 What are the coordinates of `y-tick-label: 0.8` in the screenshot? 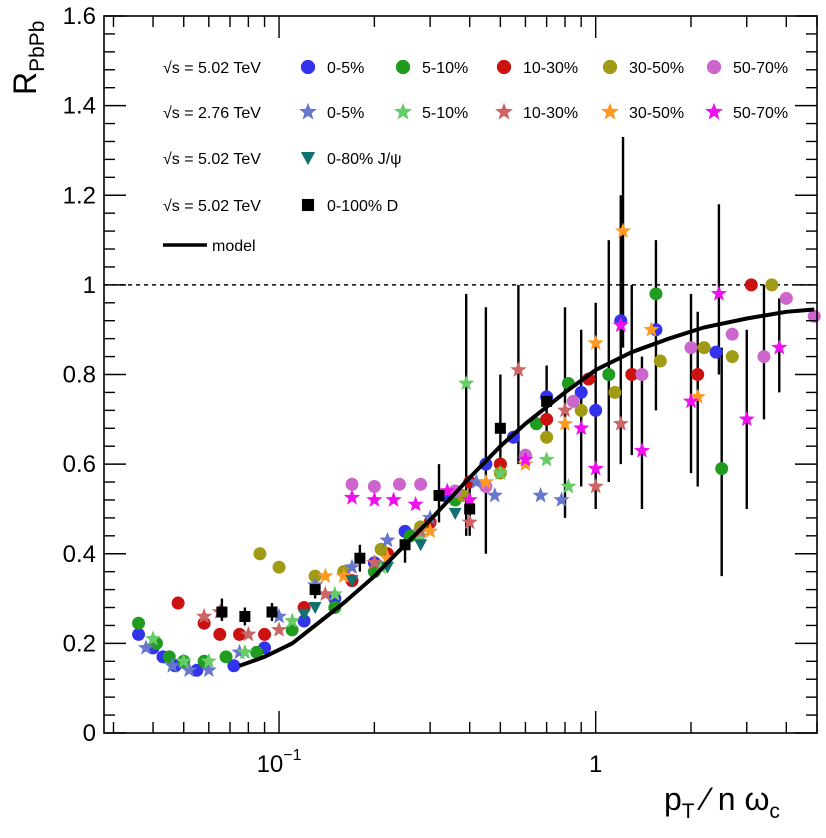 It's located at (79, 375).